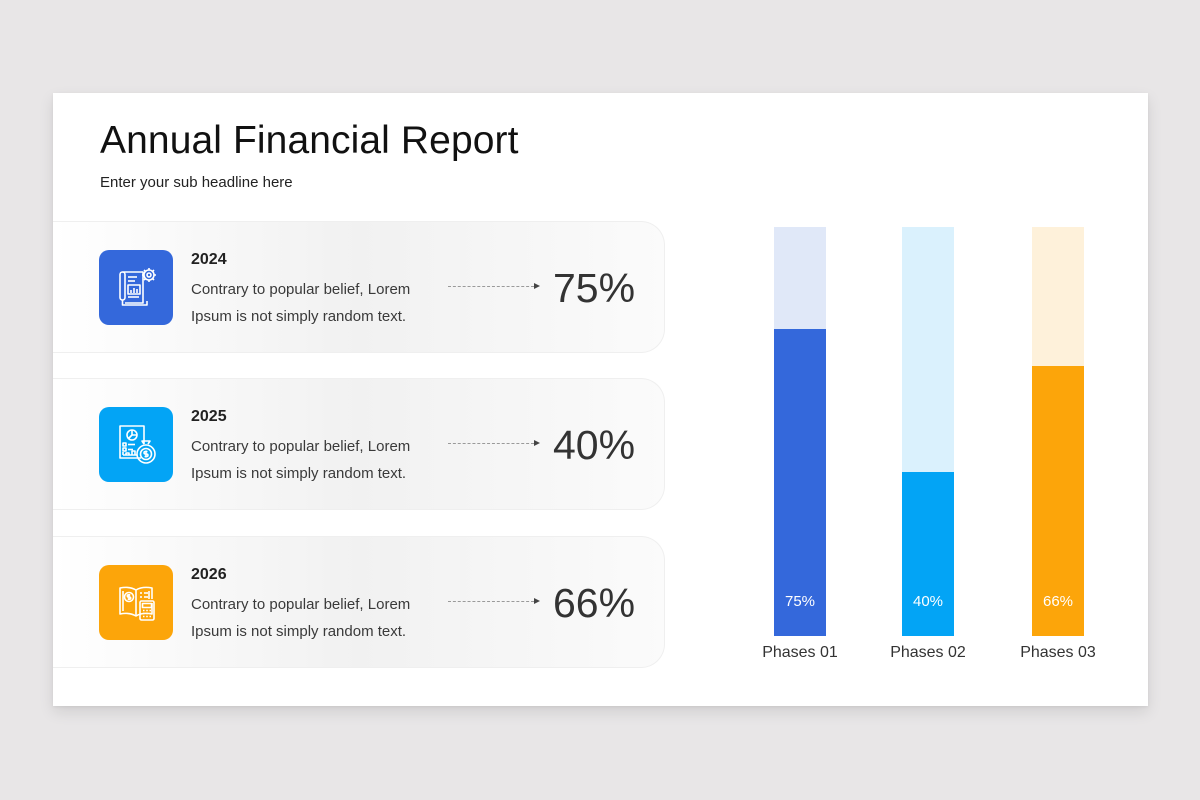  Describe the element at coordinates (1058, 601) in the screenshot. I see `bar-value-label: 66%` at that location.